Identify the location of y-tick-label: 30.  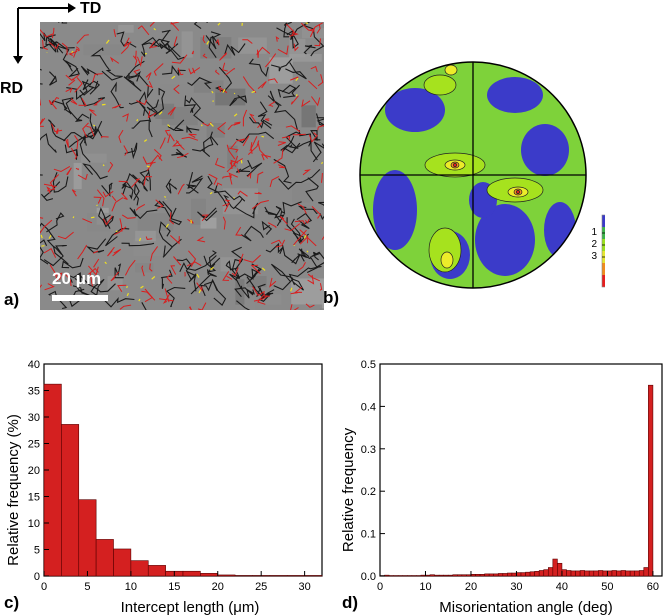
(34, 418).